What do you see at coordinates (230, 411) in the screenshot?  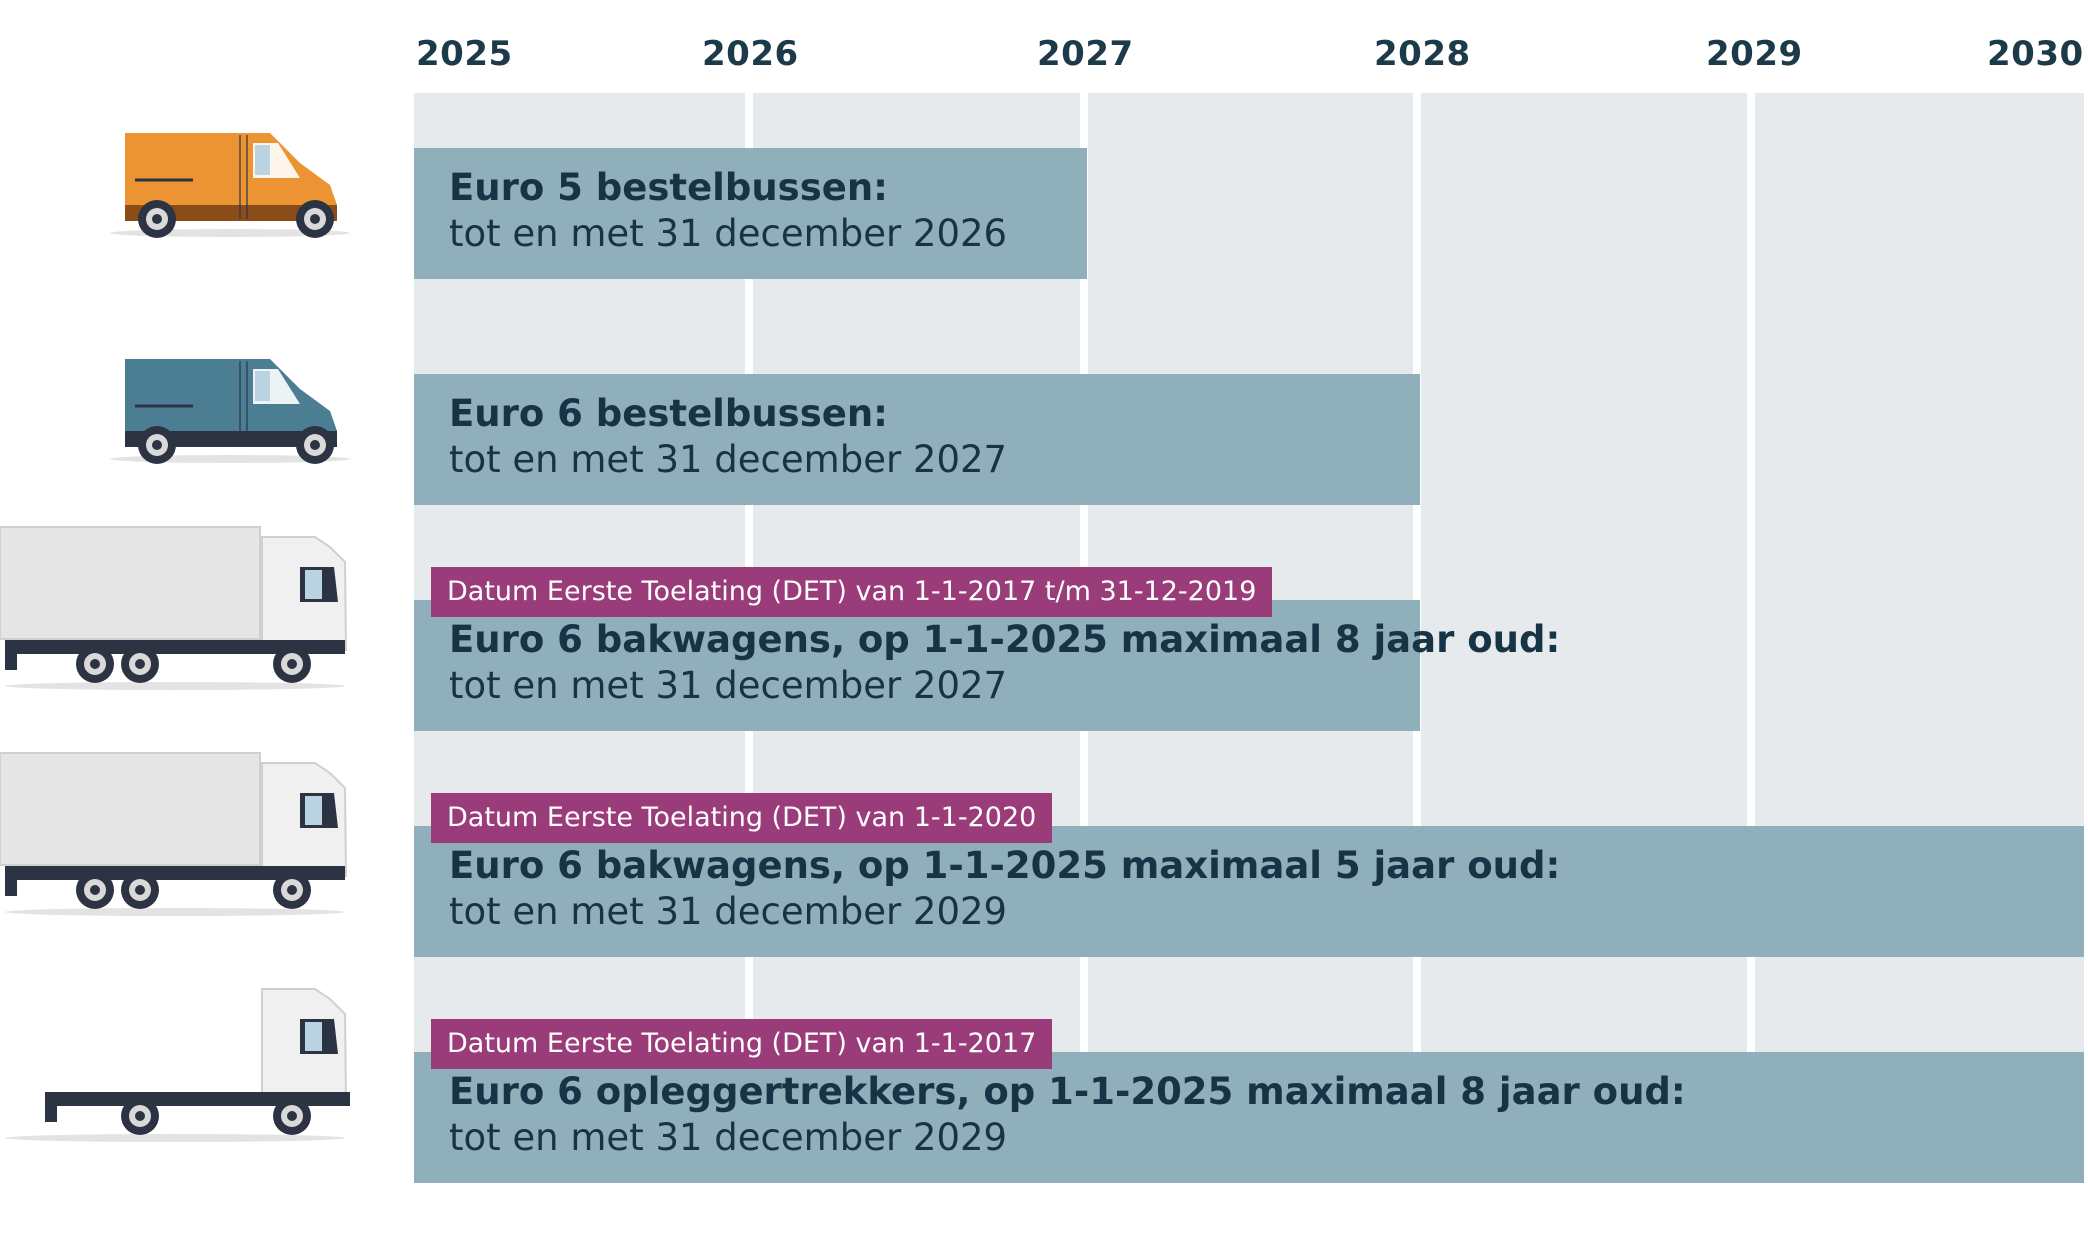 I see `blue-van-icon` at bounding box center [230, 411].